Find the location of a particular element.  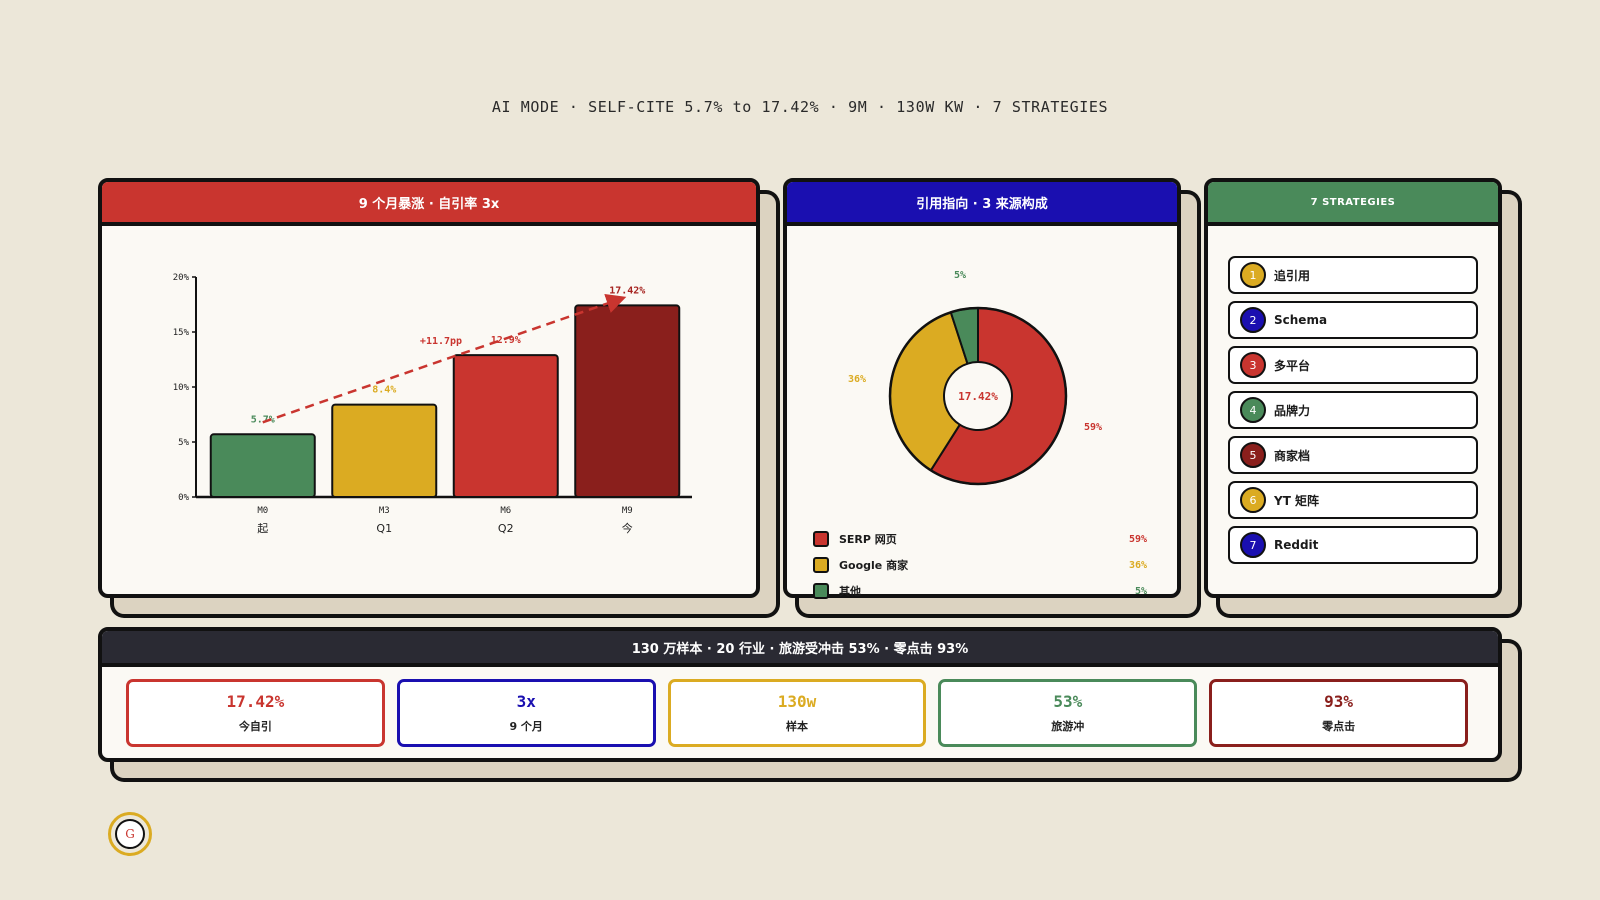

stat-value: 130w is located at coordinates (797, 701).